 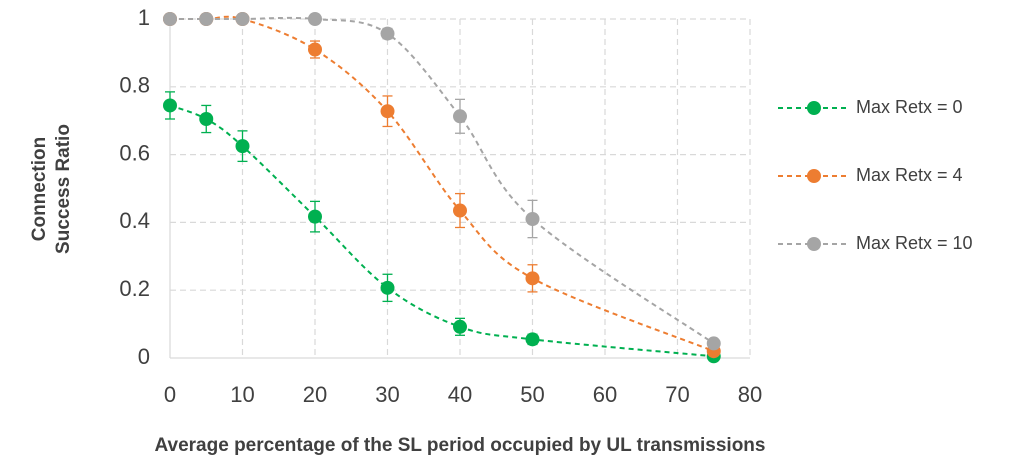 I want to click on y-tick-label: 0.6, so click(x=134, y=152).